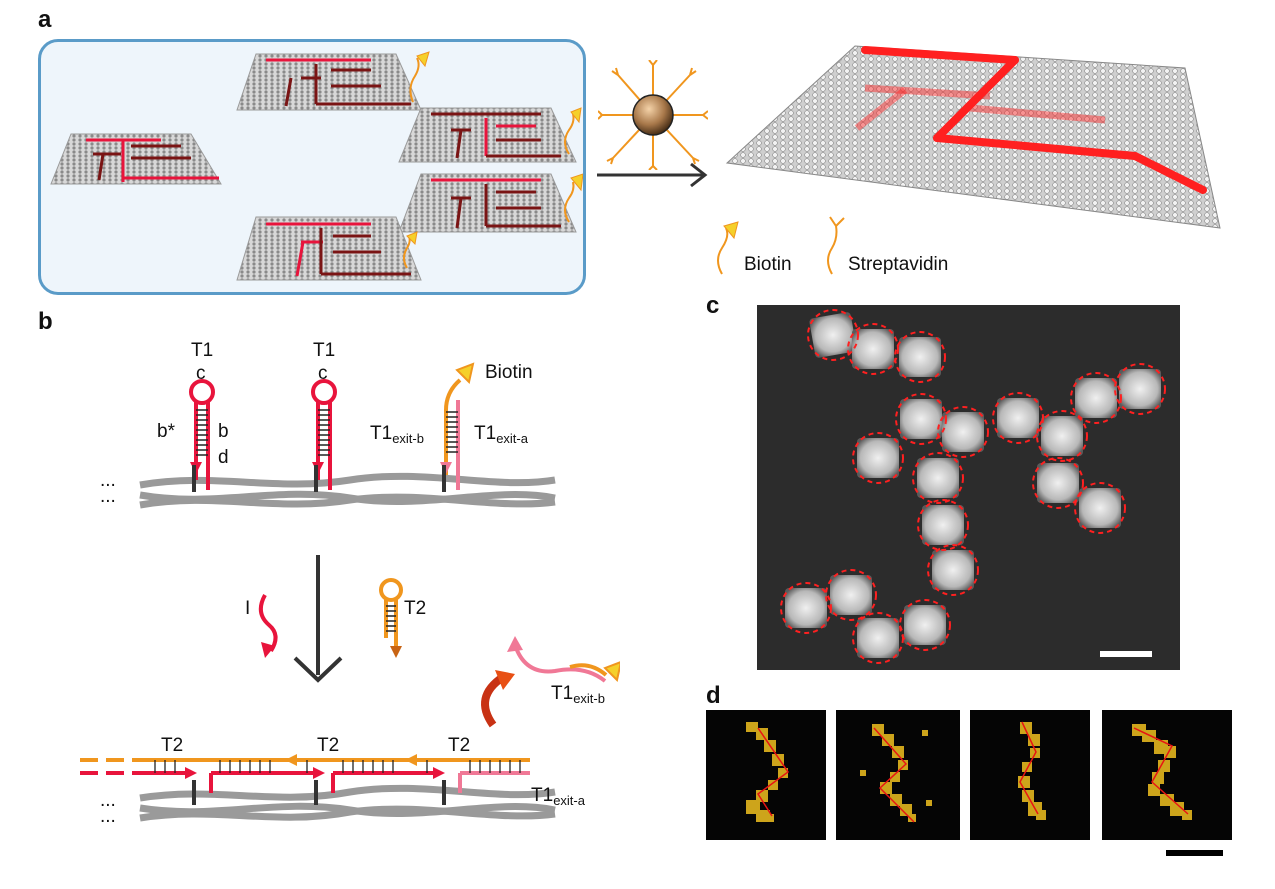 The image size is (1275, 889). What do you see at coordinates (391, 618) in the screenshot?
I see `hairpin-t2` at bounding box center [391, 618].